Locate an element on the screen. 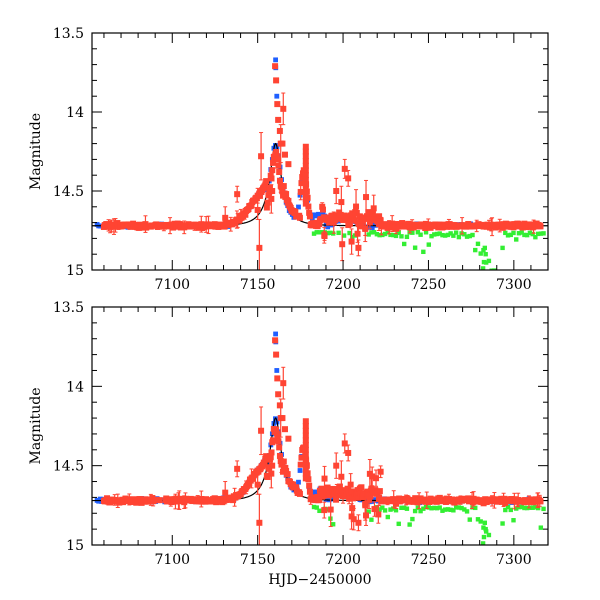 This screenshot has width=600, height=600. x-tick-label: 7200 is located at coordinates (343, 560).